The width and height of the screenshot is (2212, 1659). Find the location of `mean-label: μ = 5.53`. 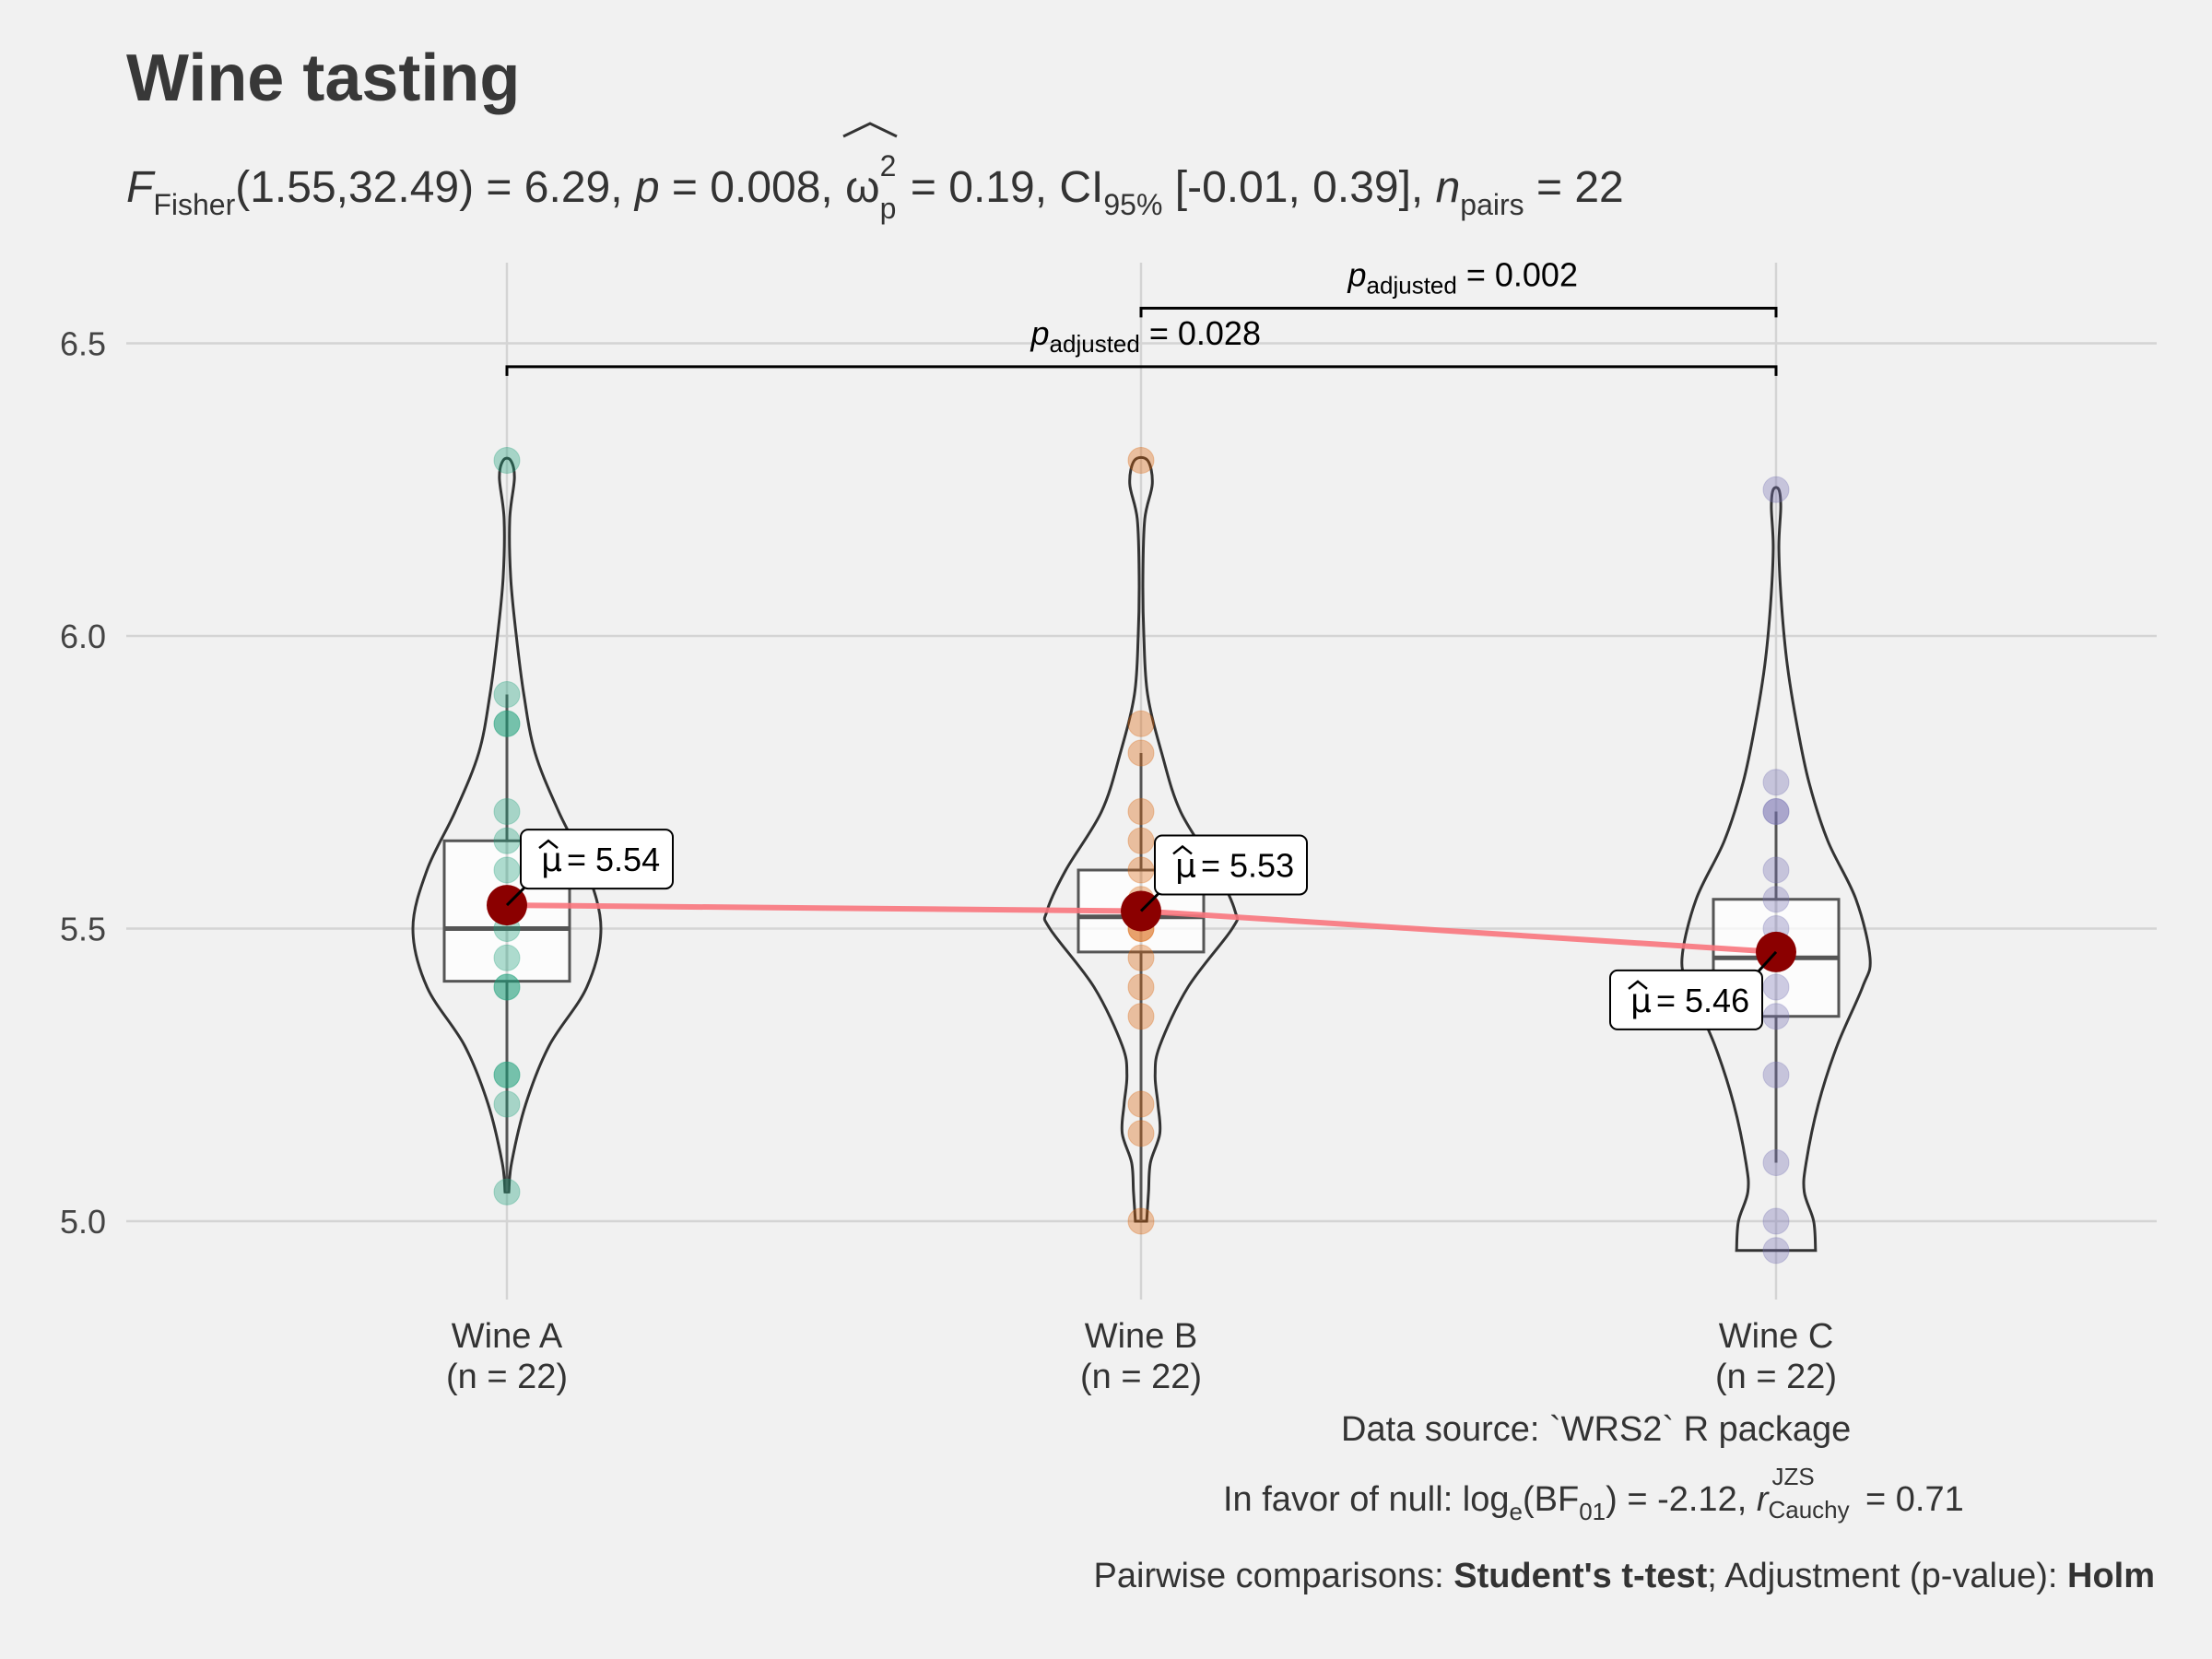

mean-label: μ = 5.53 is located at coordinates (1231, 865).